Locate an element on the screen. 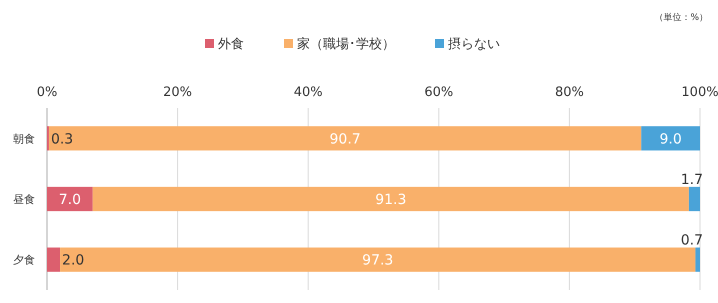 This screenshot has height=303, width=718. x-tick-label: 100% is located at coordinates (699, 92).